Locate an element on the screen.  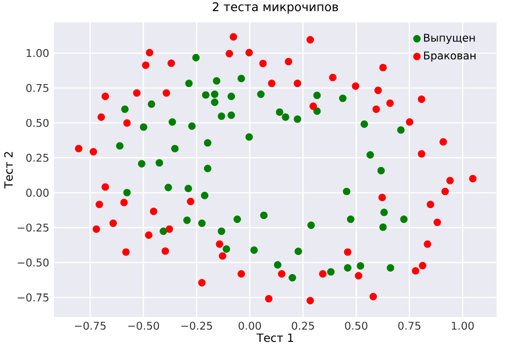
y-tick-label: −0.50 is located at coordinates (33, 262).